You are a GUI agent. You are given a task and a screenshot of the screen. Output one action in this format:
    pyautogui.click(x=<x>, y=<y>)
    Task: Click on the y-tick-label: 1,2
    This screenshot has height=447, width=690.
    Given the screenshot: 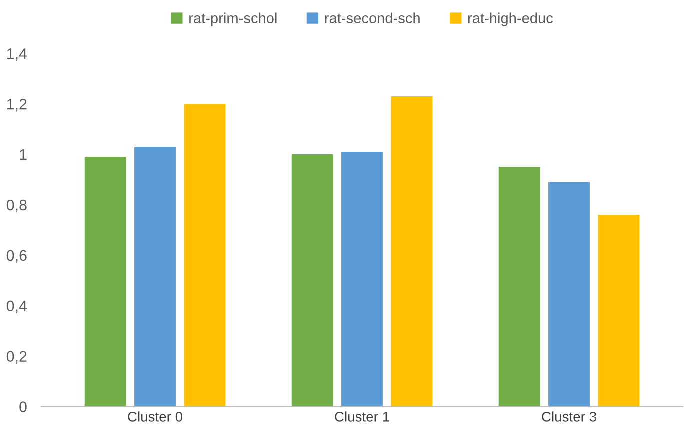 What is the action you would take?
    pyautogui.click(x=17, y=105)
    